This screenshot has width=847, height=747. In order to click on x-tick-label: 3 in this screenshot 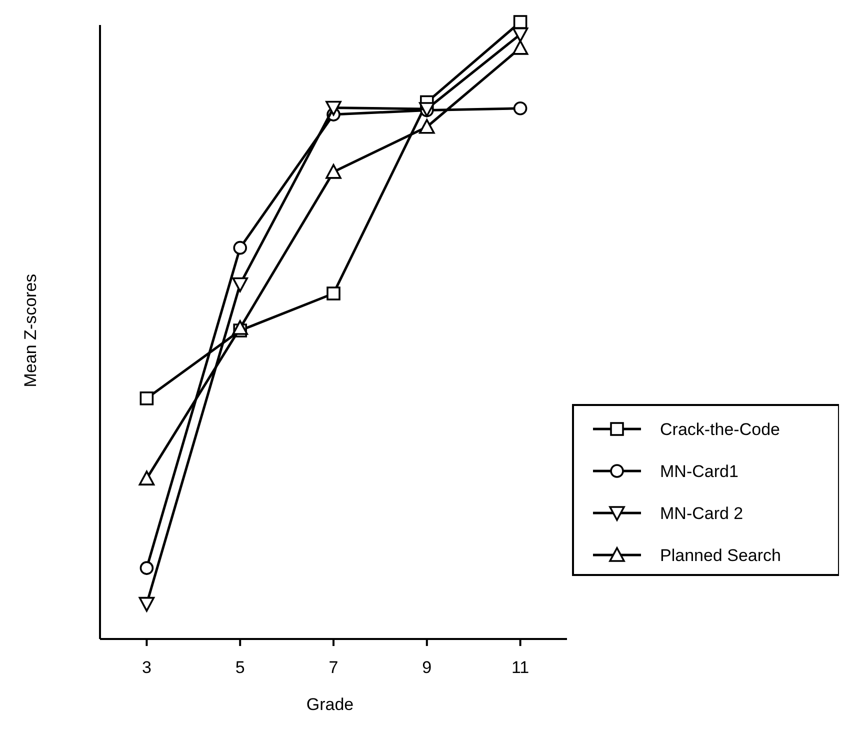, I will do `click(147, 667)`.